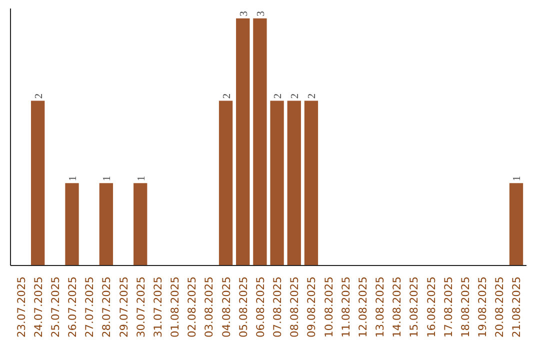  I want to click on x-tick-label: 07.08.2025, so click(277, 307).